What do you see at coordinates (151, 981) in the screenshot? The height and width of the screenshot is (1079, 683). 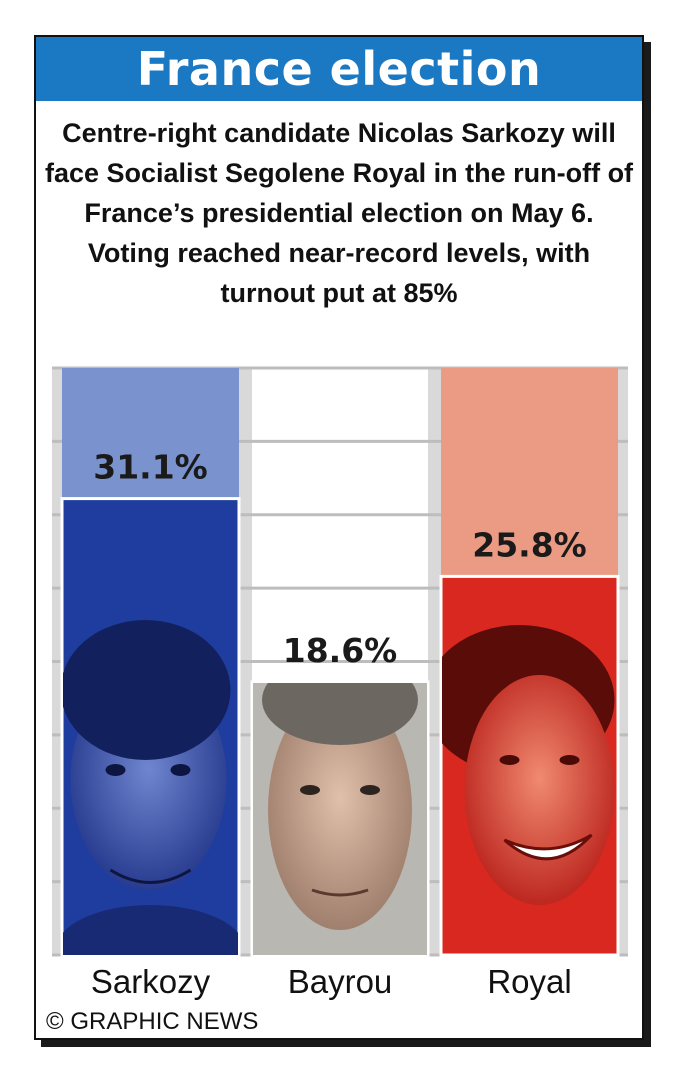 I see `category-label-sarkozy: Sarkozy` at bounding box center [151, 981].